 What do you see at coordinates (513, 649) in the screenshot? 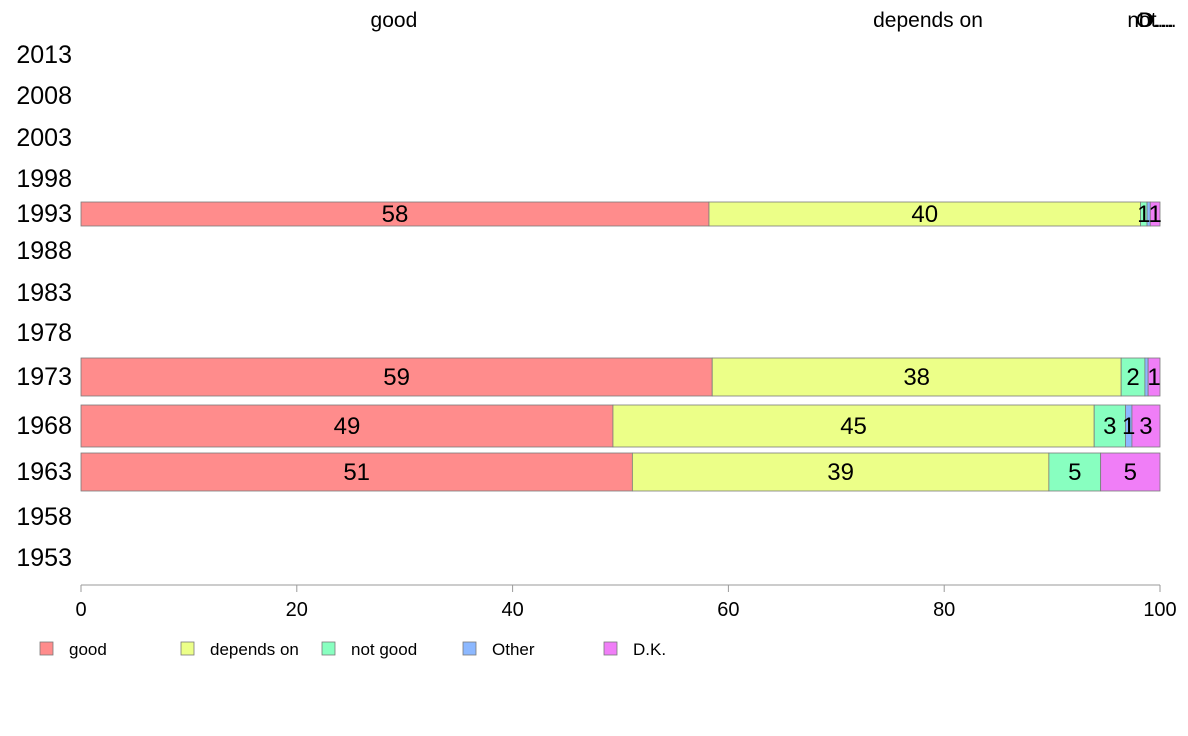
I see `legend-label-3: Other` at bounding box center [513, 649].